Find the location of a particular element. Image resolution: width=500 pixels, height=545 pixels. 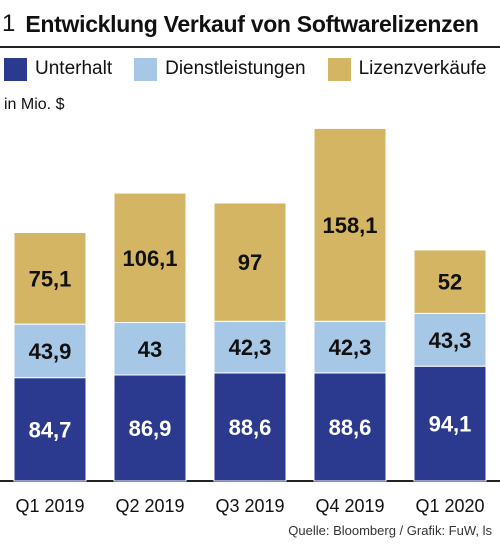

data-label-dienstleistungen-q3-2019: 42,3 is located at coordinates (250, 347).